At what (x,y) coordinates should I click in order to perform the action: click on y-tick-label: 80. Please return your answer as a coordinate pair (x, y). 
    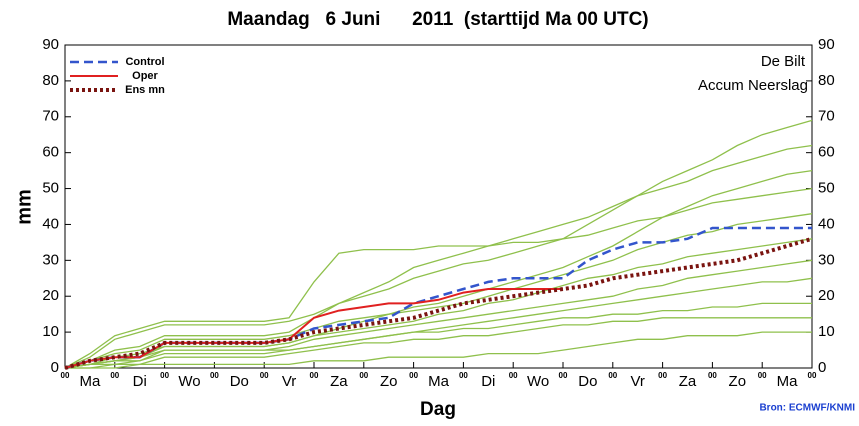
    Looking at the image, I should click on (50, 80).